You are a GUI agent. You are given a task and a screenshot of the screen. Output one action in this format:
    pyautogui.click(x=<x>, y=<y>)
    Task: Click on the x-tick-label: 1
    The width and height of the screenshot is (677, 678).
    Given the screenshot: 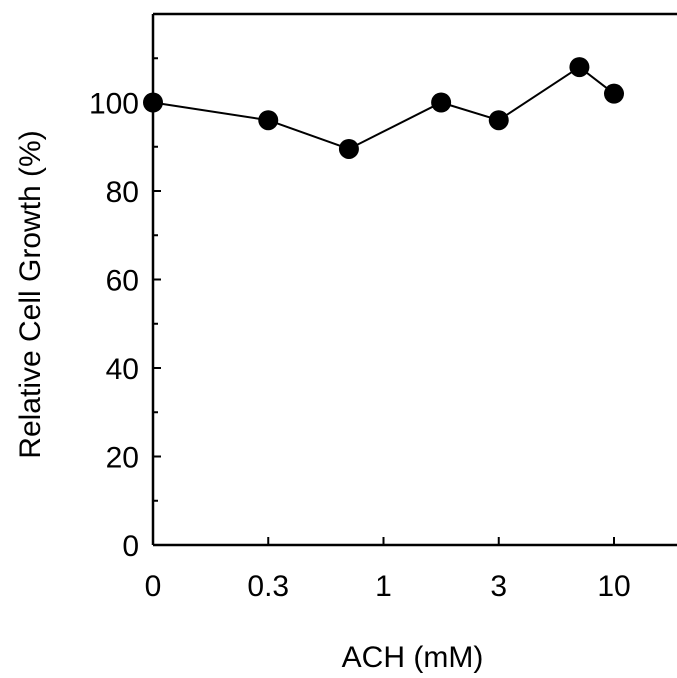 What is the action you would take?
    pyautogui.click(x=383, y=586)
    